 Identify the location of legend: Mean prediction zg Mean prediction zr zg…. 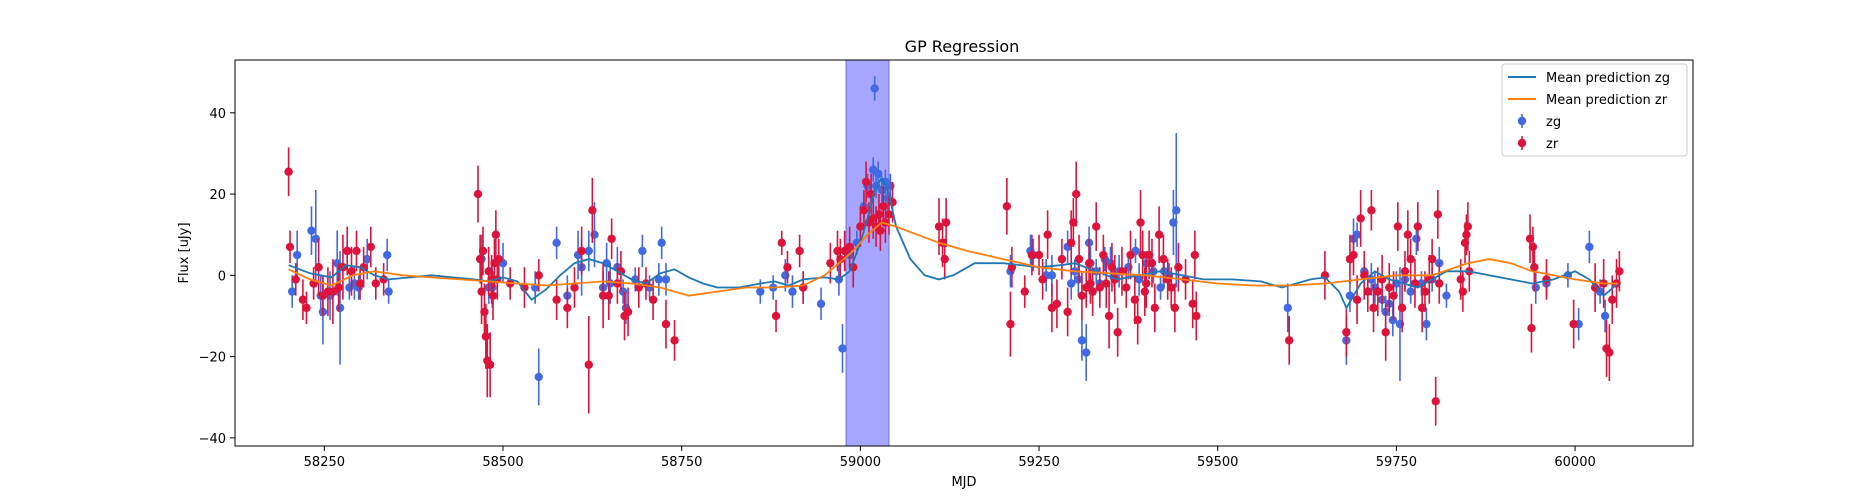
(1594, 110).